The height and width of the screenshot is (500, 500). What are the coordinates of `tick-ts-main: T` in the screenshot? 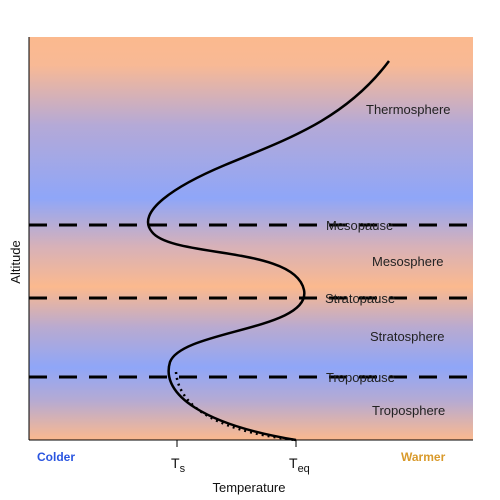 It's located at (175, 463).